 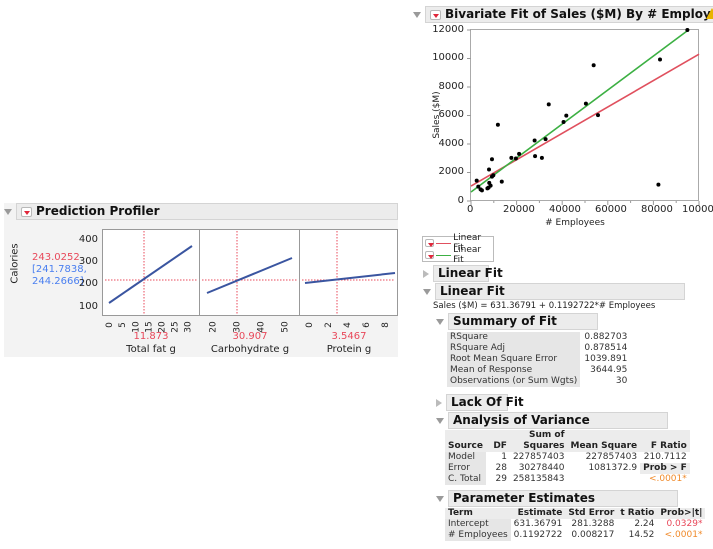 I want to click on linear-fit-1-outline: Linear Fit, so click(x=463, y=273).